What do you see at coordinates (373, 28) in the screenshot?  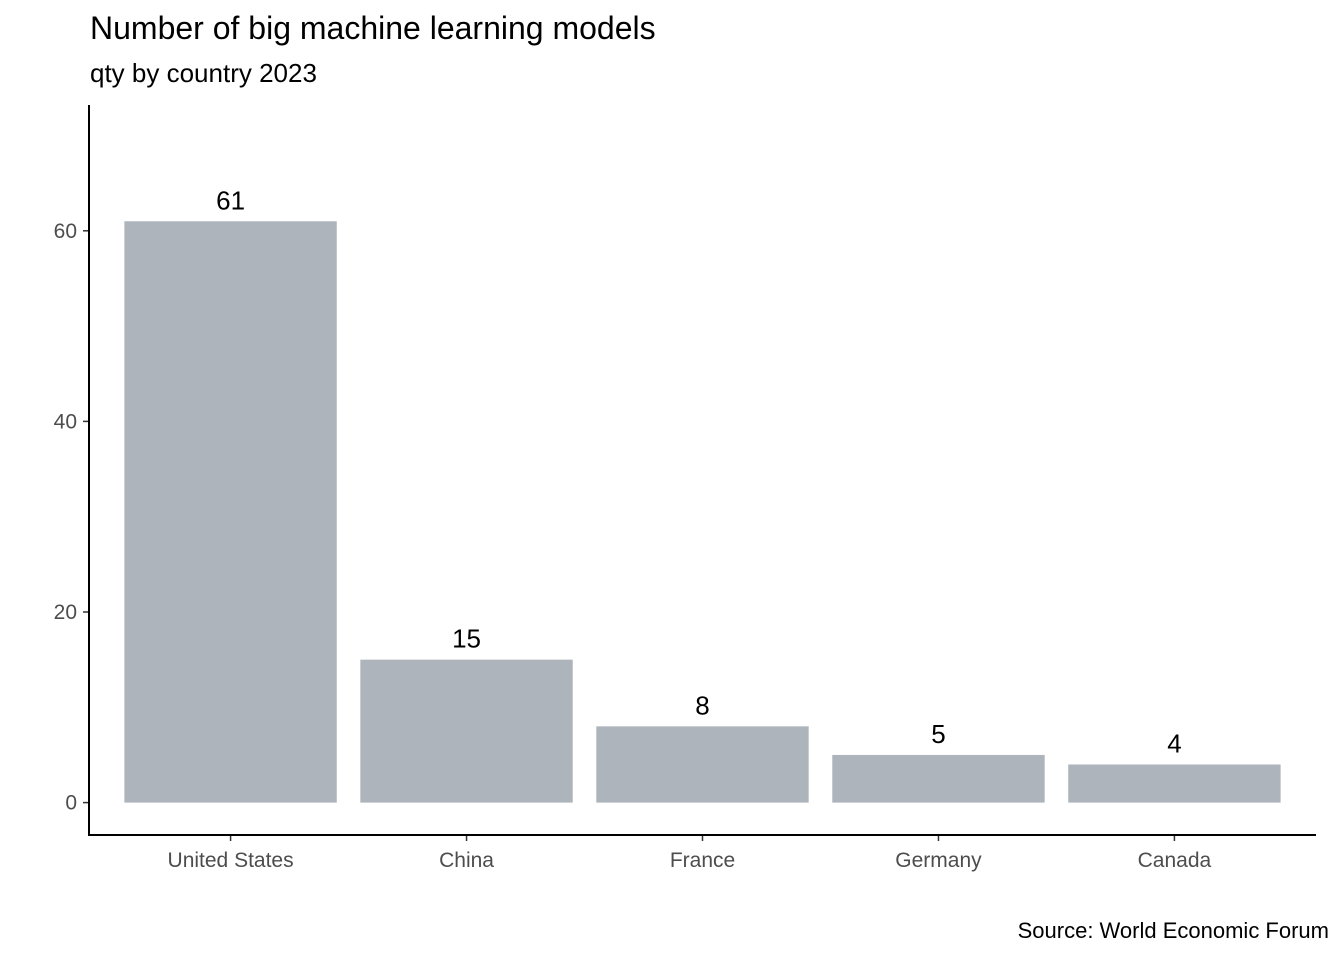 I see `chart-title: Number of big machine learning models` at bounding box center [373, 28].